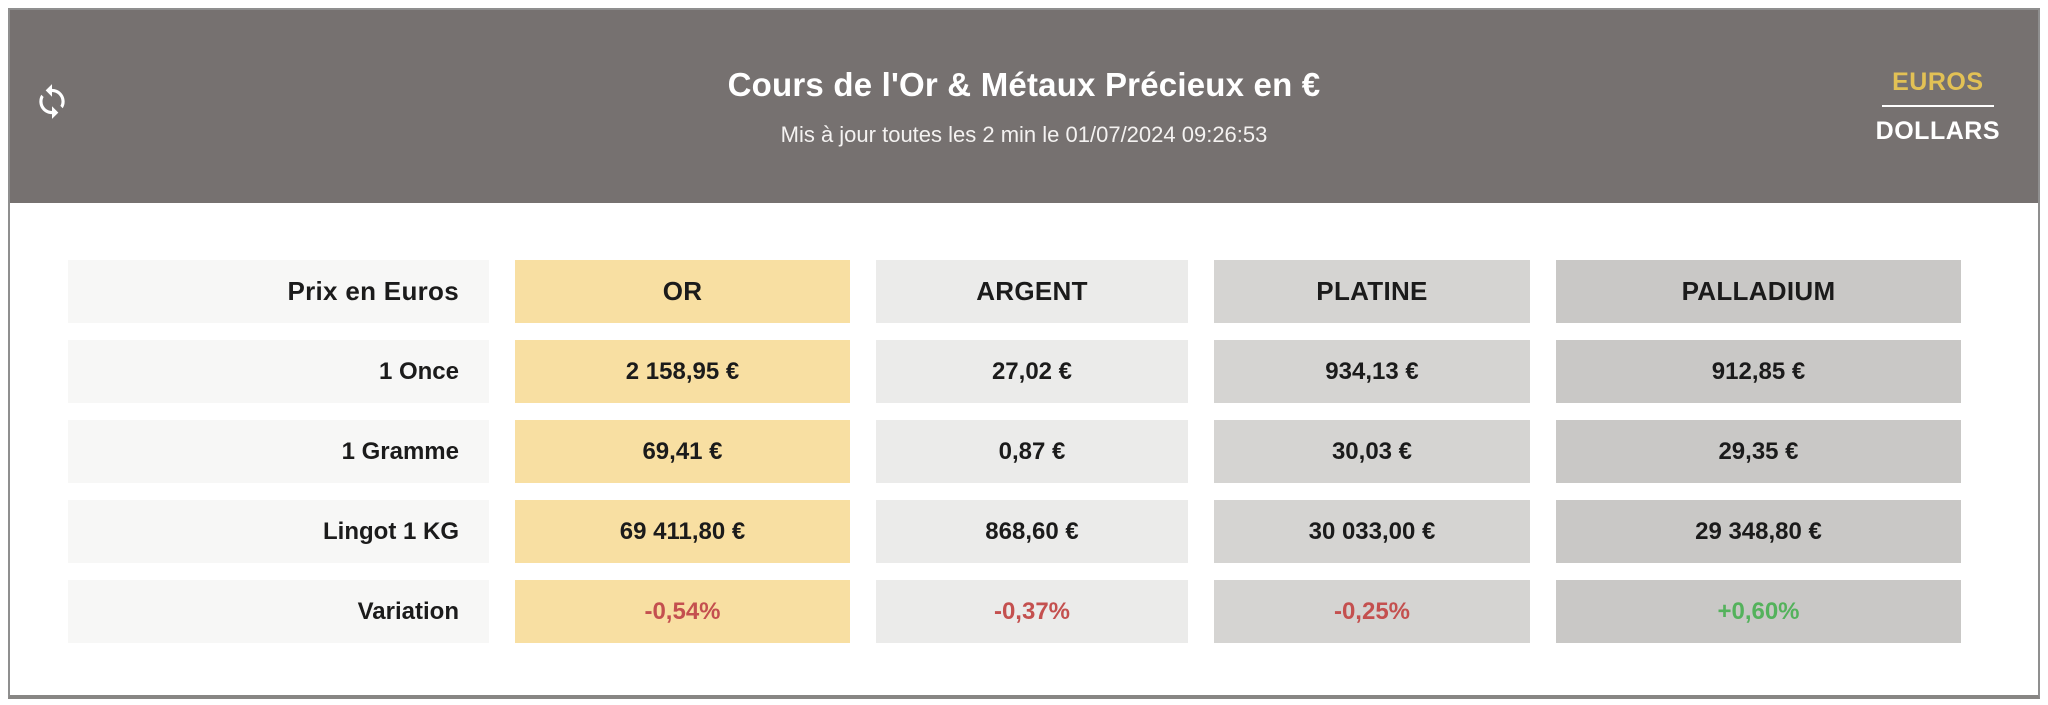 This screenshot has width=2048, height=705. I want to click on cell-lingot-argent: 868,60 €, so click(1032, 531).